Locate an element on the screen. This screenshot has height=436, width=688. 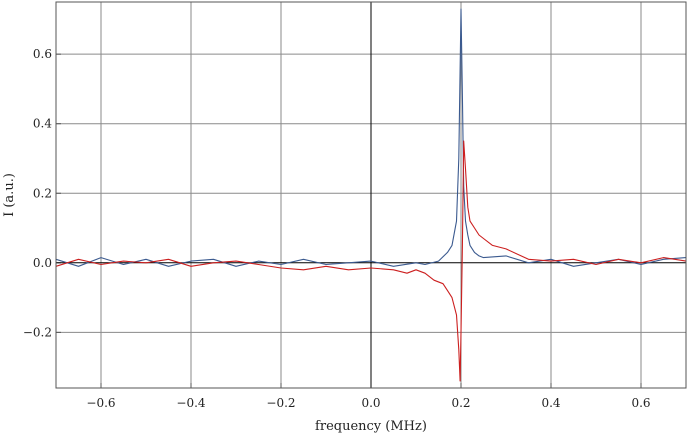
y-axis-title: I (a.u.) is located at coordinates (9, 195).